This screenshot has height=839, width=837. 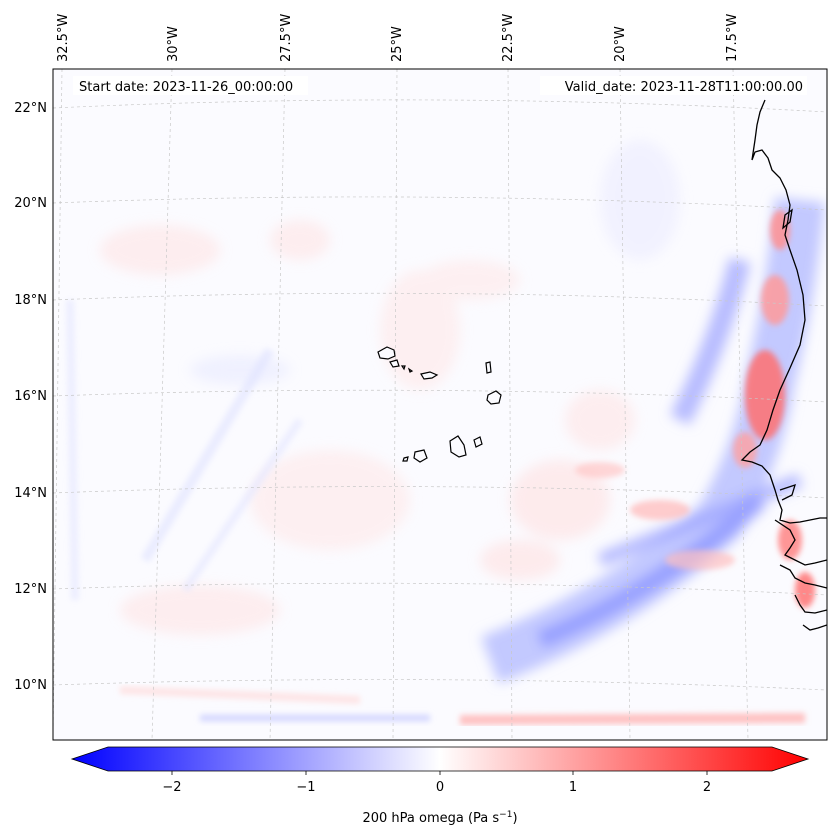 I want to click on lat-label: 14°N, so click(x=30, y=493).